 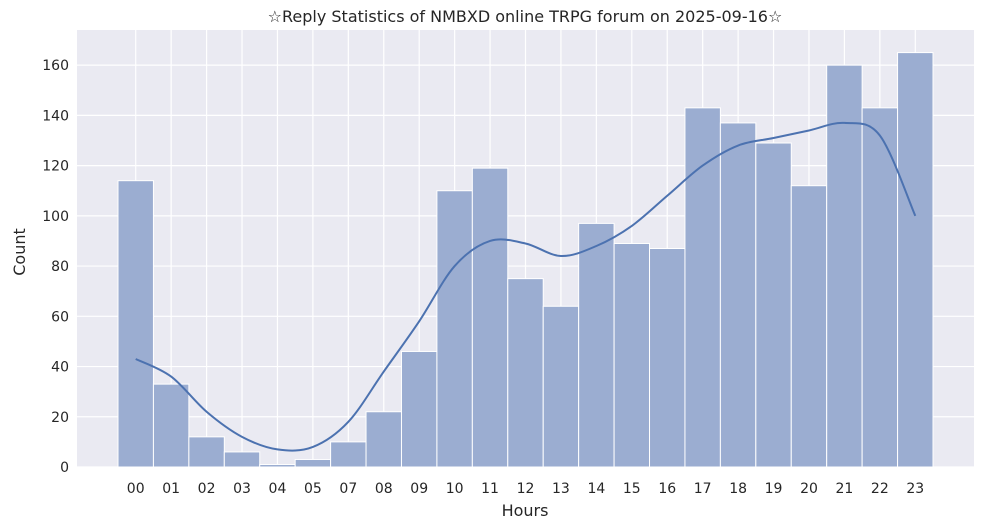 I want to click on x-tick-label: 20, so click(x=809, y=489).